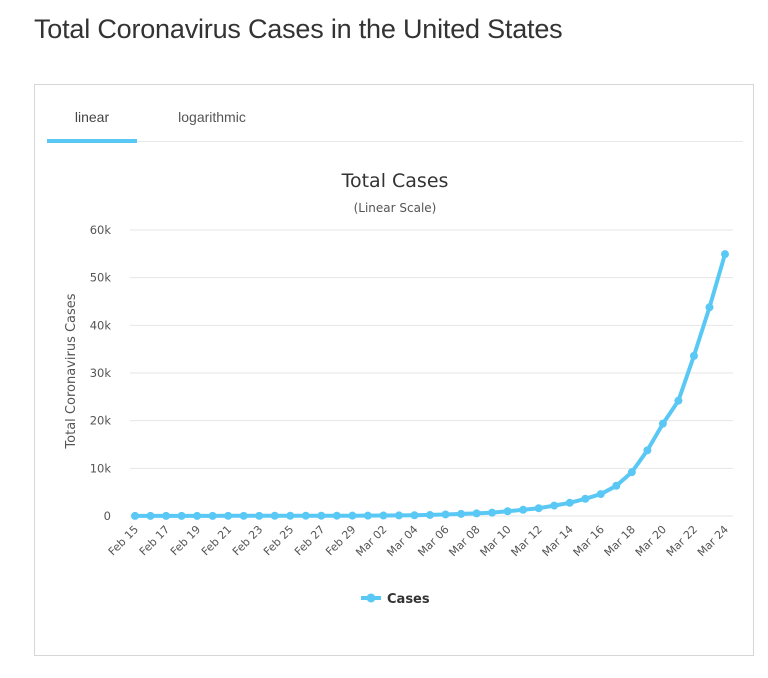 The image size is (768, 678). What do you see at coordinates (71, 371) in the screenshot?
I see `y-axis-label: Total Coronavirus Cases` at bounding box center [71, 371].